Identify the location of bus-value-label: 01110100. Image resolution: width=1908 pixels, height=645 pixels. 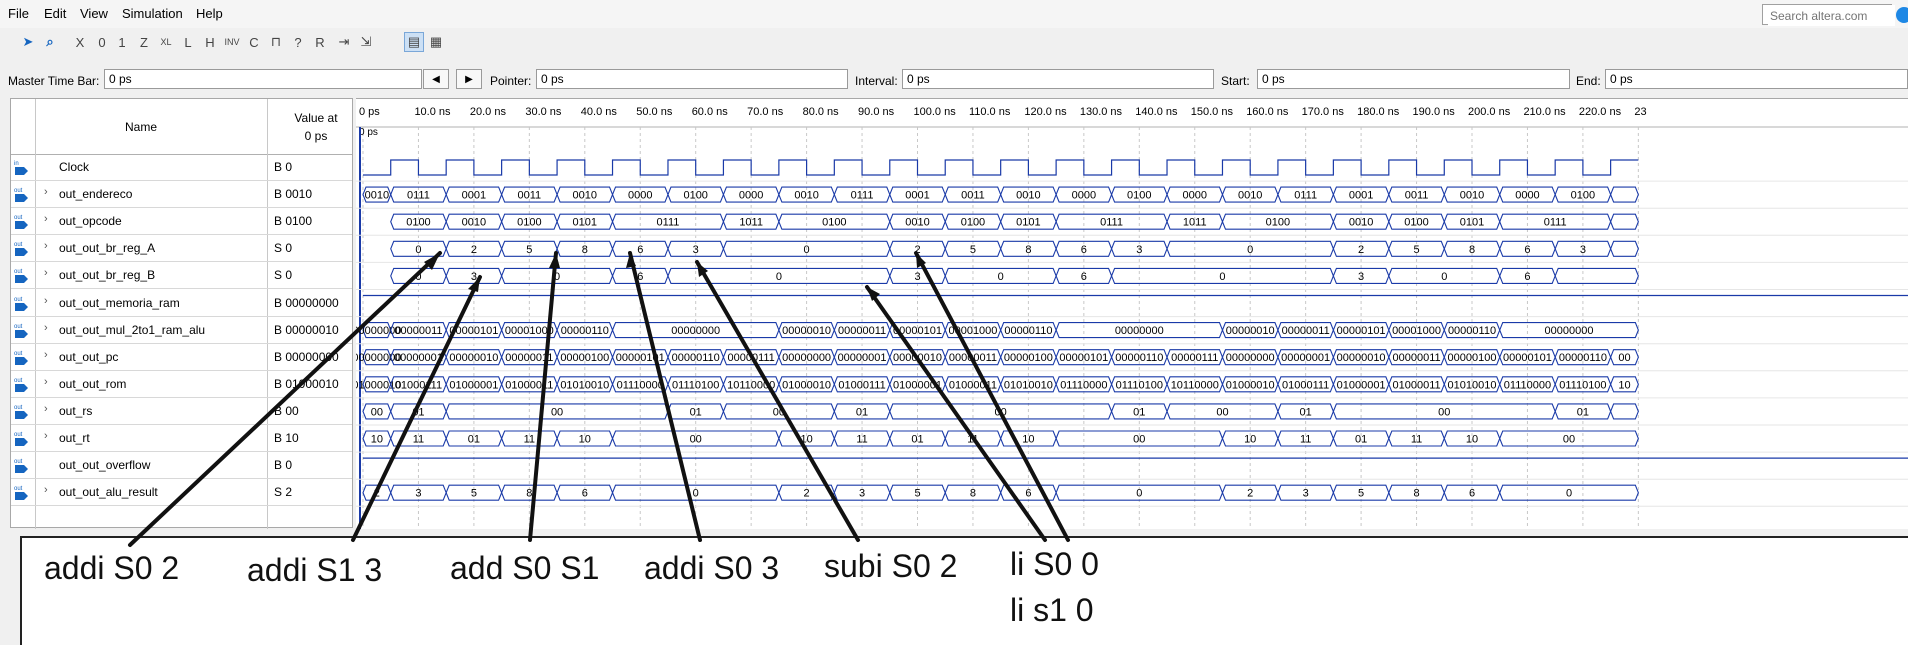
(1582, 385).